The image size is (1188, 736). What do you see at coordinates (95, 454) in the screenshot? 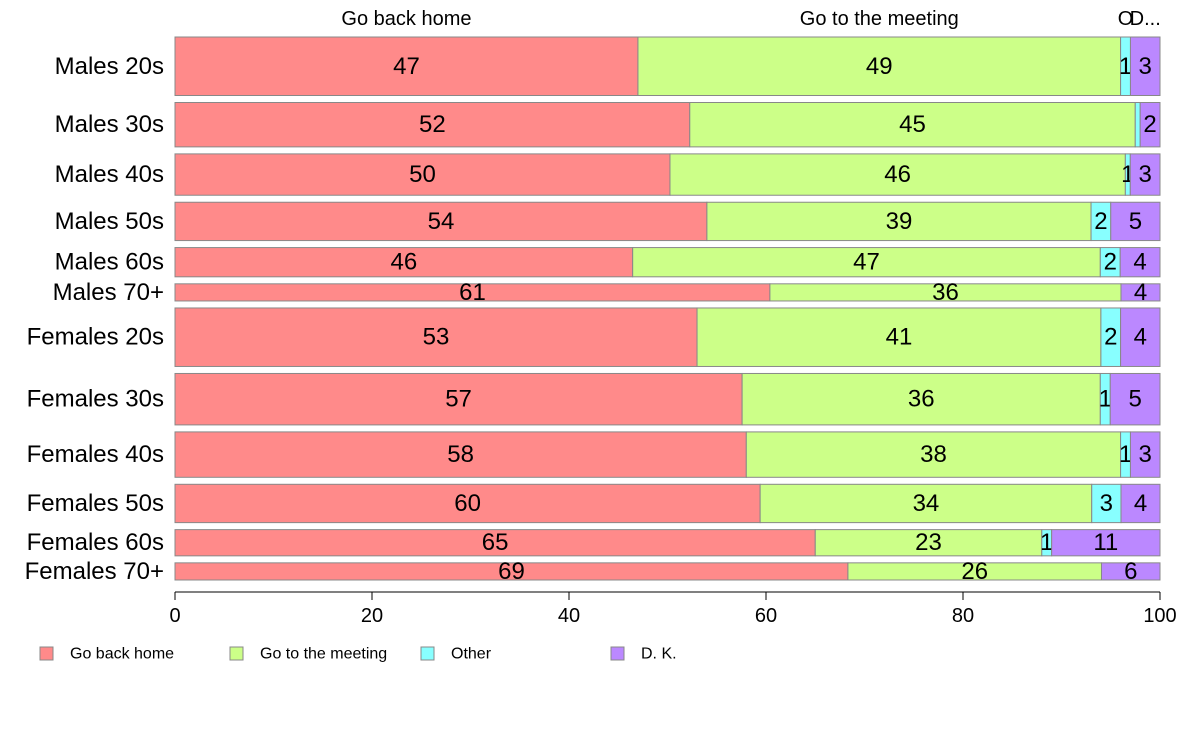
I see `row-label: Females 40s` at bounding box center [95, 454].